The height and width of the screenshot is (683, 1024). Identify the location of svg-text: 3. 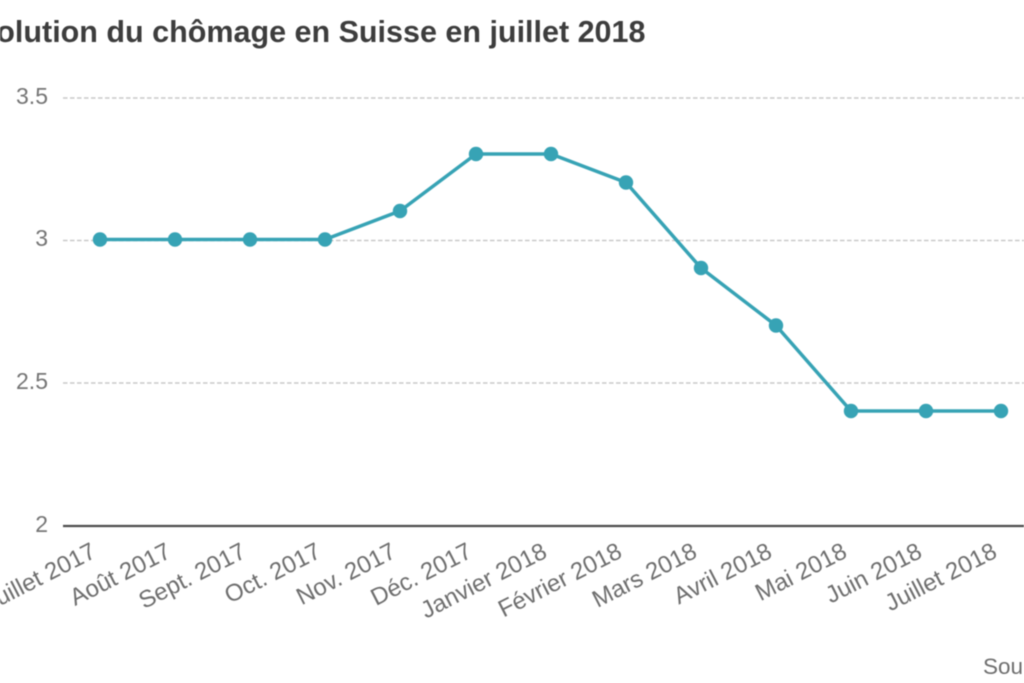
(41, 238).